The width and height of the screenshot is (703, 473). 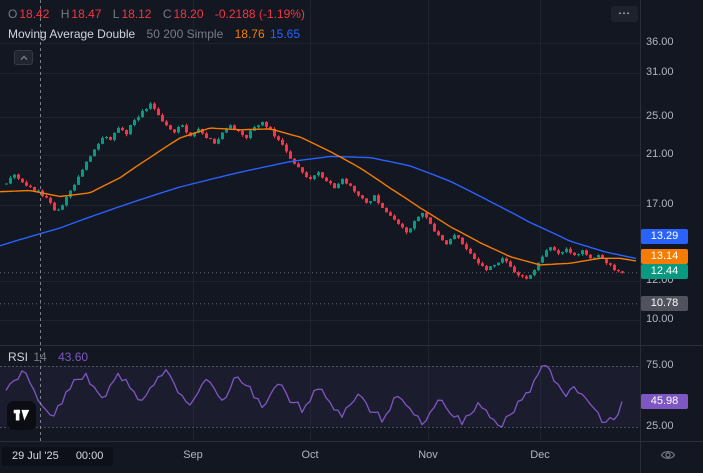 What do you see at coordinates (89, 456) in the screenshot?
I see `crosshair-time: 00:00` at bounding box center [89, 456].